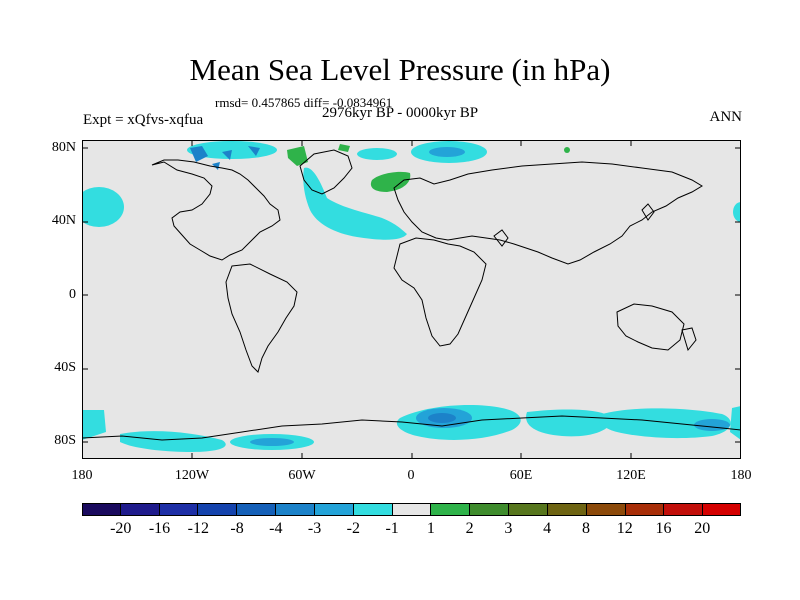  Describe the element at coordinates (664, 423) in the screenshot. I see `anomaly-australian-so` at that location.